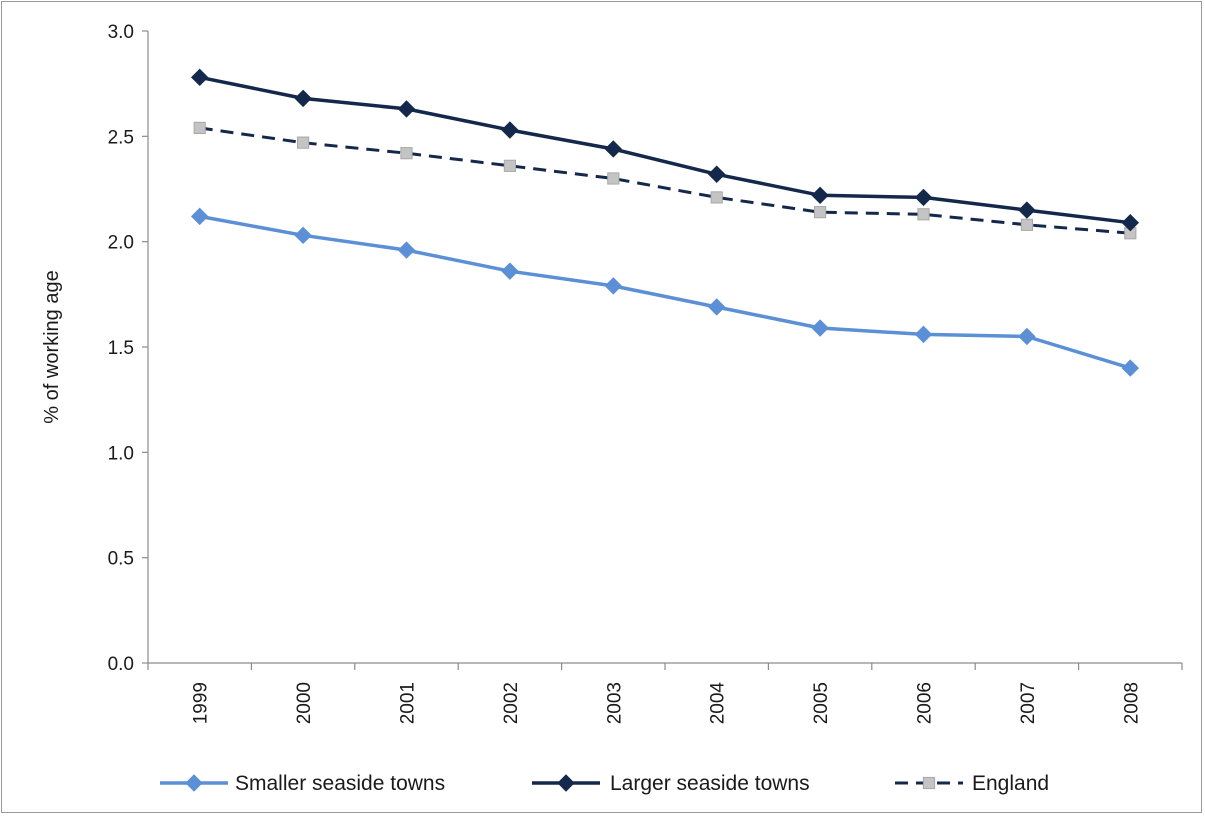 The width and height of the screenshot is (1205, 816). I want to click on x-tick-label: 2008, so click(1131, 703).